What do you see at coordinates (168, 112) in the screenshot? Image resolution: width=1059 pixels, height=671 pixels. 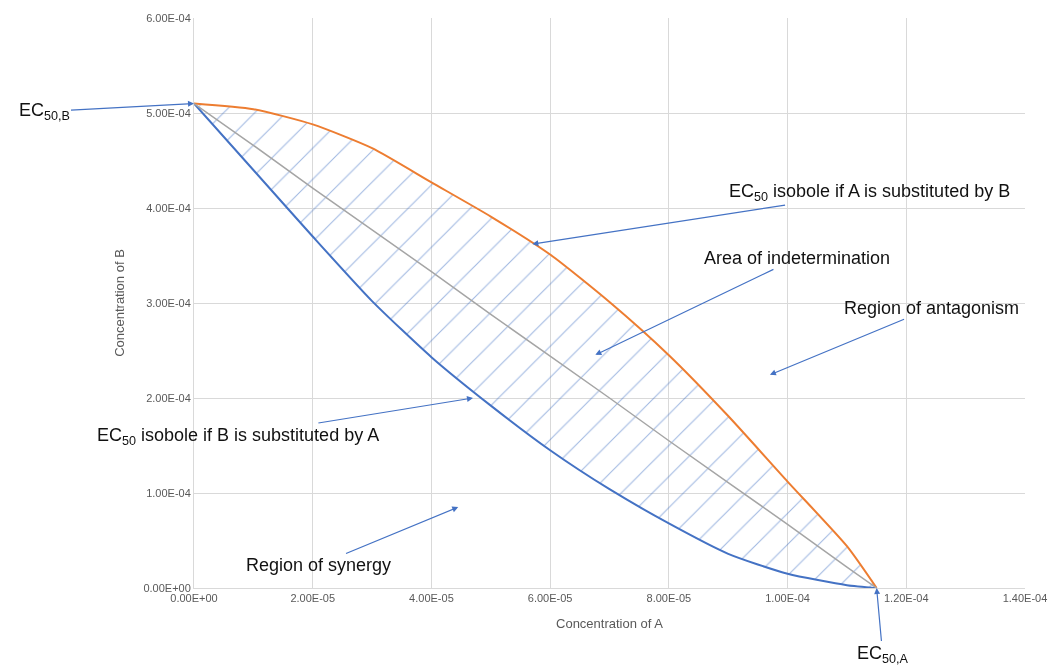 I see `y-tick-label: 5.00E-04` at bounding box center [168, 112].